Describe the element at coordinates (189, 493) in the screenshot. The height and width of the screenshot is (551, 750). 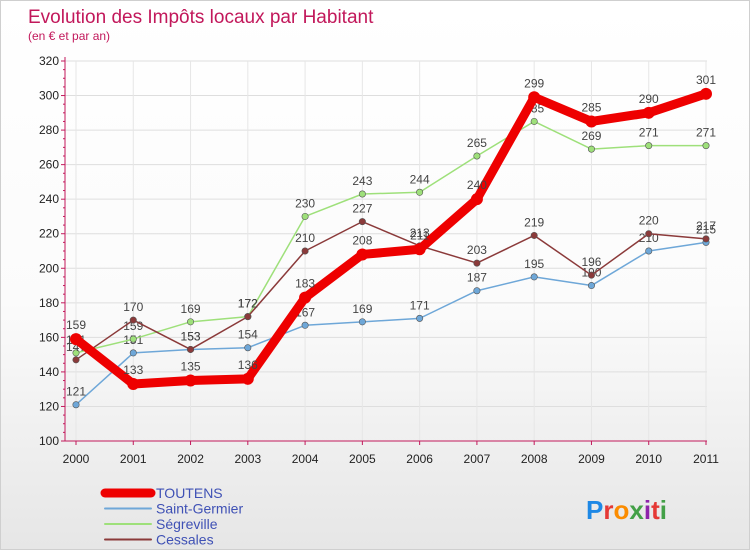
I see `legend-entry: TOUTENS` at that location.